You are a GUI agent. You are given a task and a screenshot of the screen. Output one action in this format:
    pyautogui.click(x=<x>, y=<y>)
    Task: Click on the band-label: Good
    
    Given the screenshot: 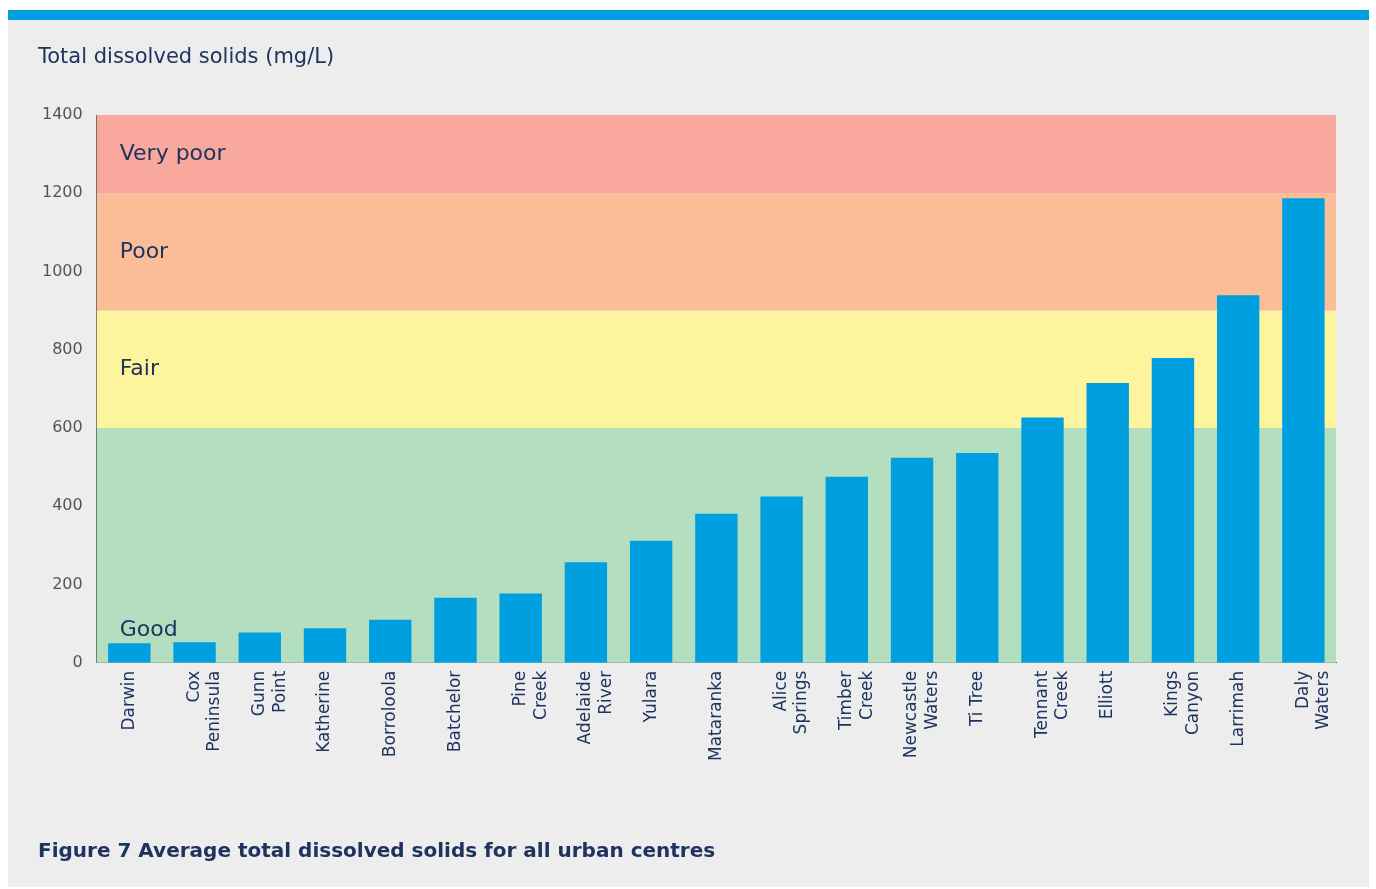 What is the action you would take?
    pyautogui.click(x=148, y=628)
    